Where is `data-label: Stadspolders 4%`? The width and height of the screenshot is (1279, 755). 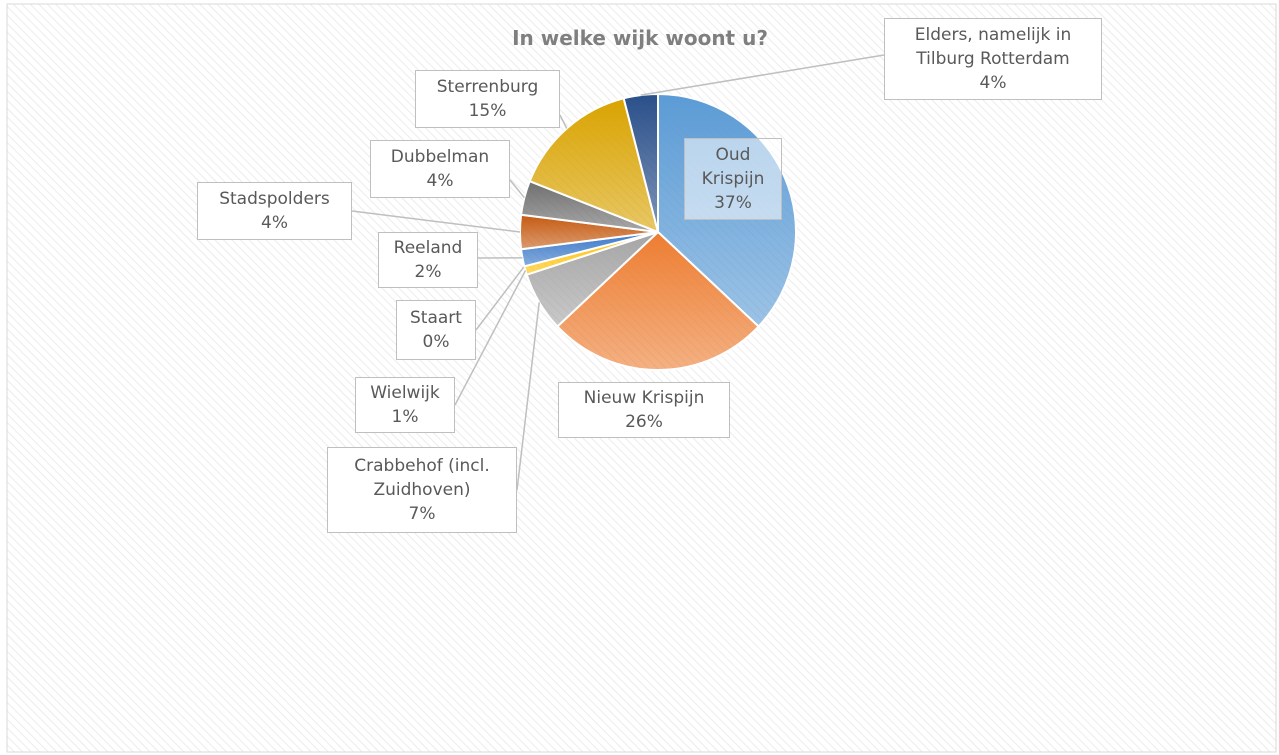
data-label: Stadspolders 4% is located at coordinates (274, 211).